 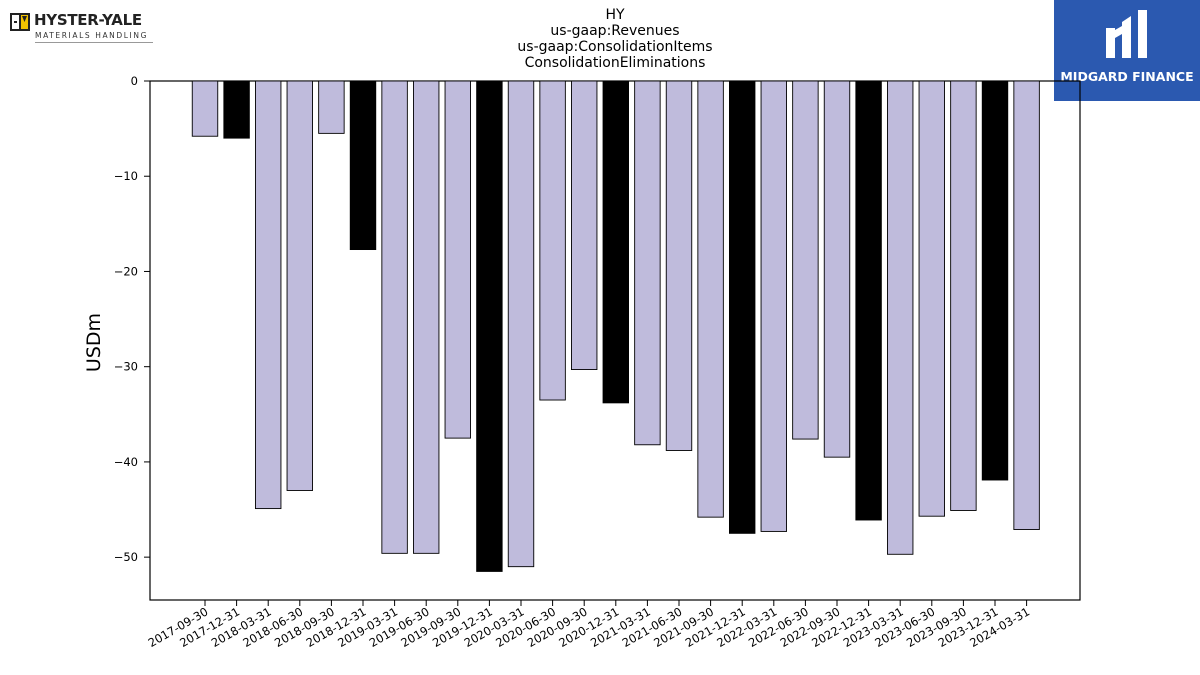 What do you see at coordinates (615, 31) in the screenshot?
I see `chart-title-line-2: us-gaap:Revenues` at bounding box center [615, 31].